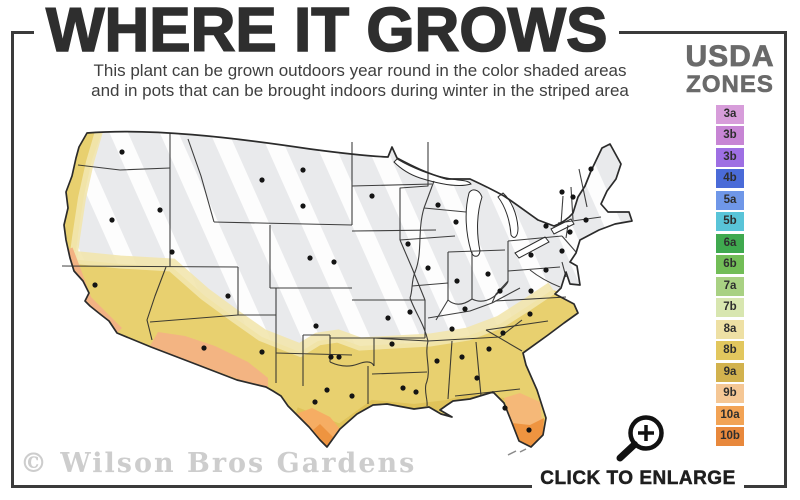 This screenshot has height=500, width=800. What do you see at coordinates (310, 302) in the screenshot?
I see `zone-region-pale-fringe` at bounding box center [310, 302].